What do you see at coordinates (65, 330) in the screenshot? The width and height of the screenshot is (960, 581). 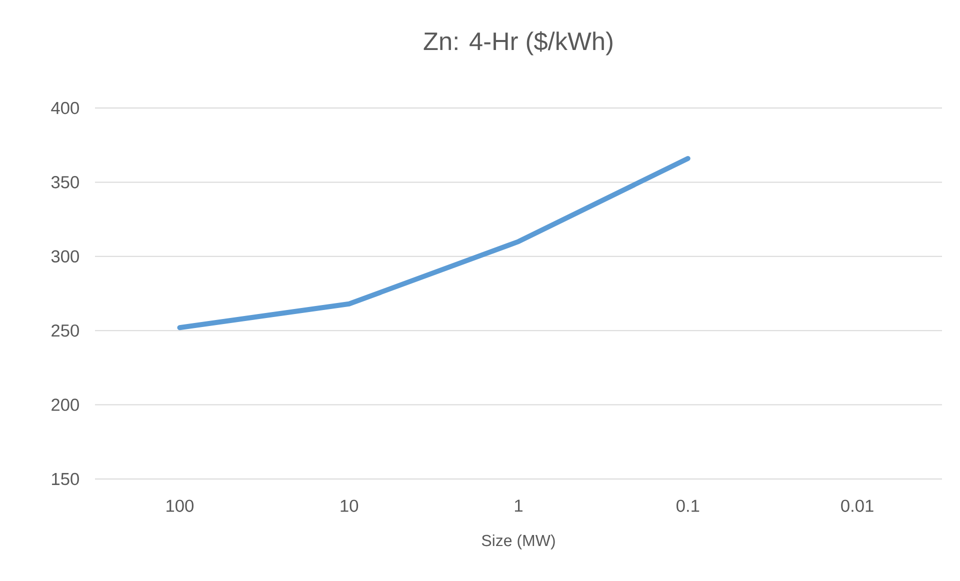 I see `y-tick-label: 250` at bounding box center [65, 330].